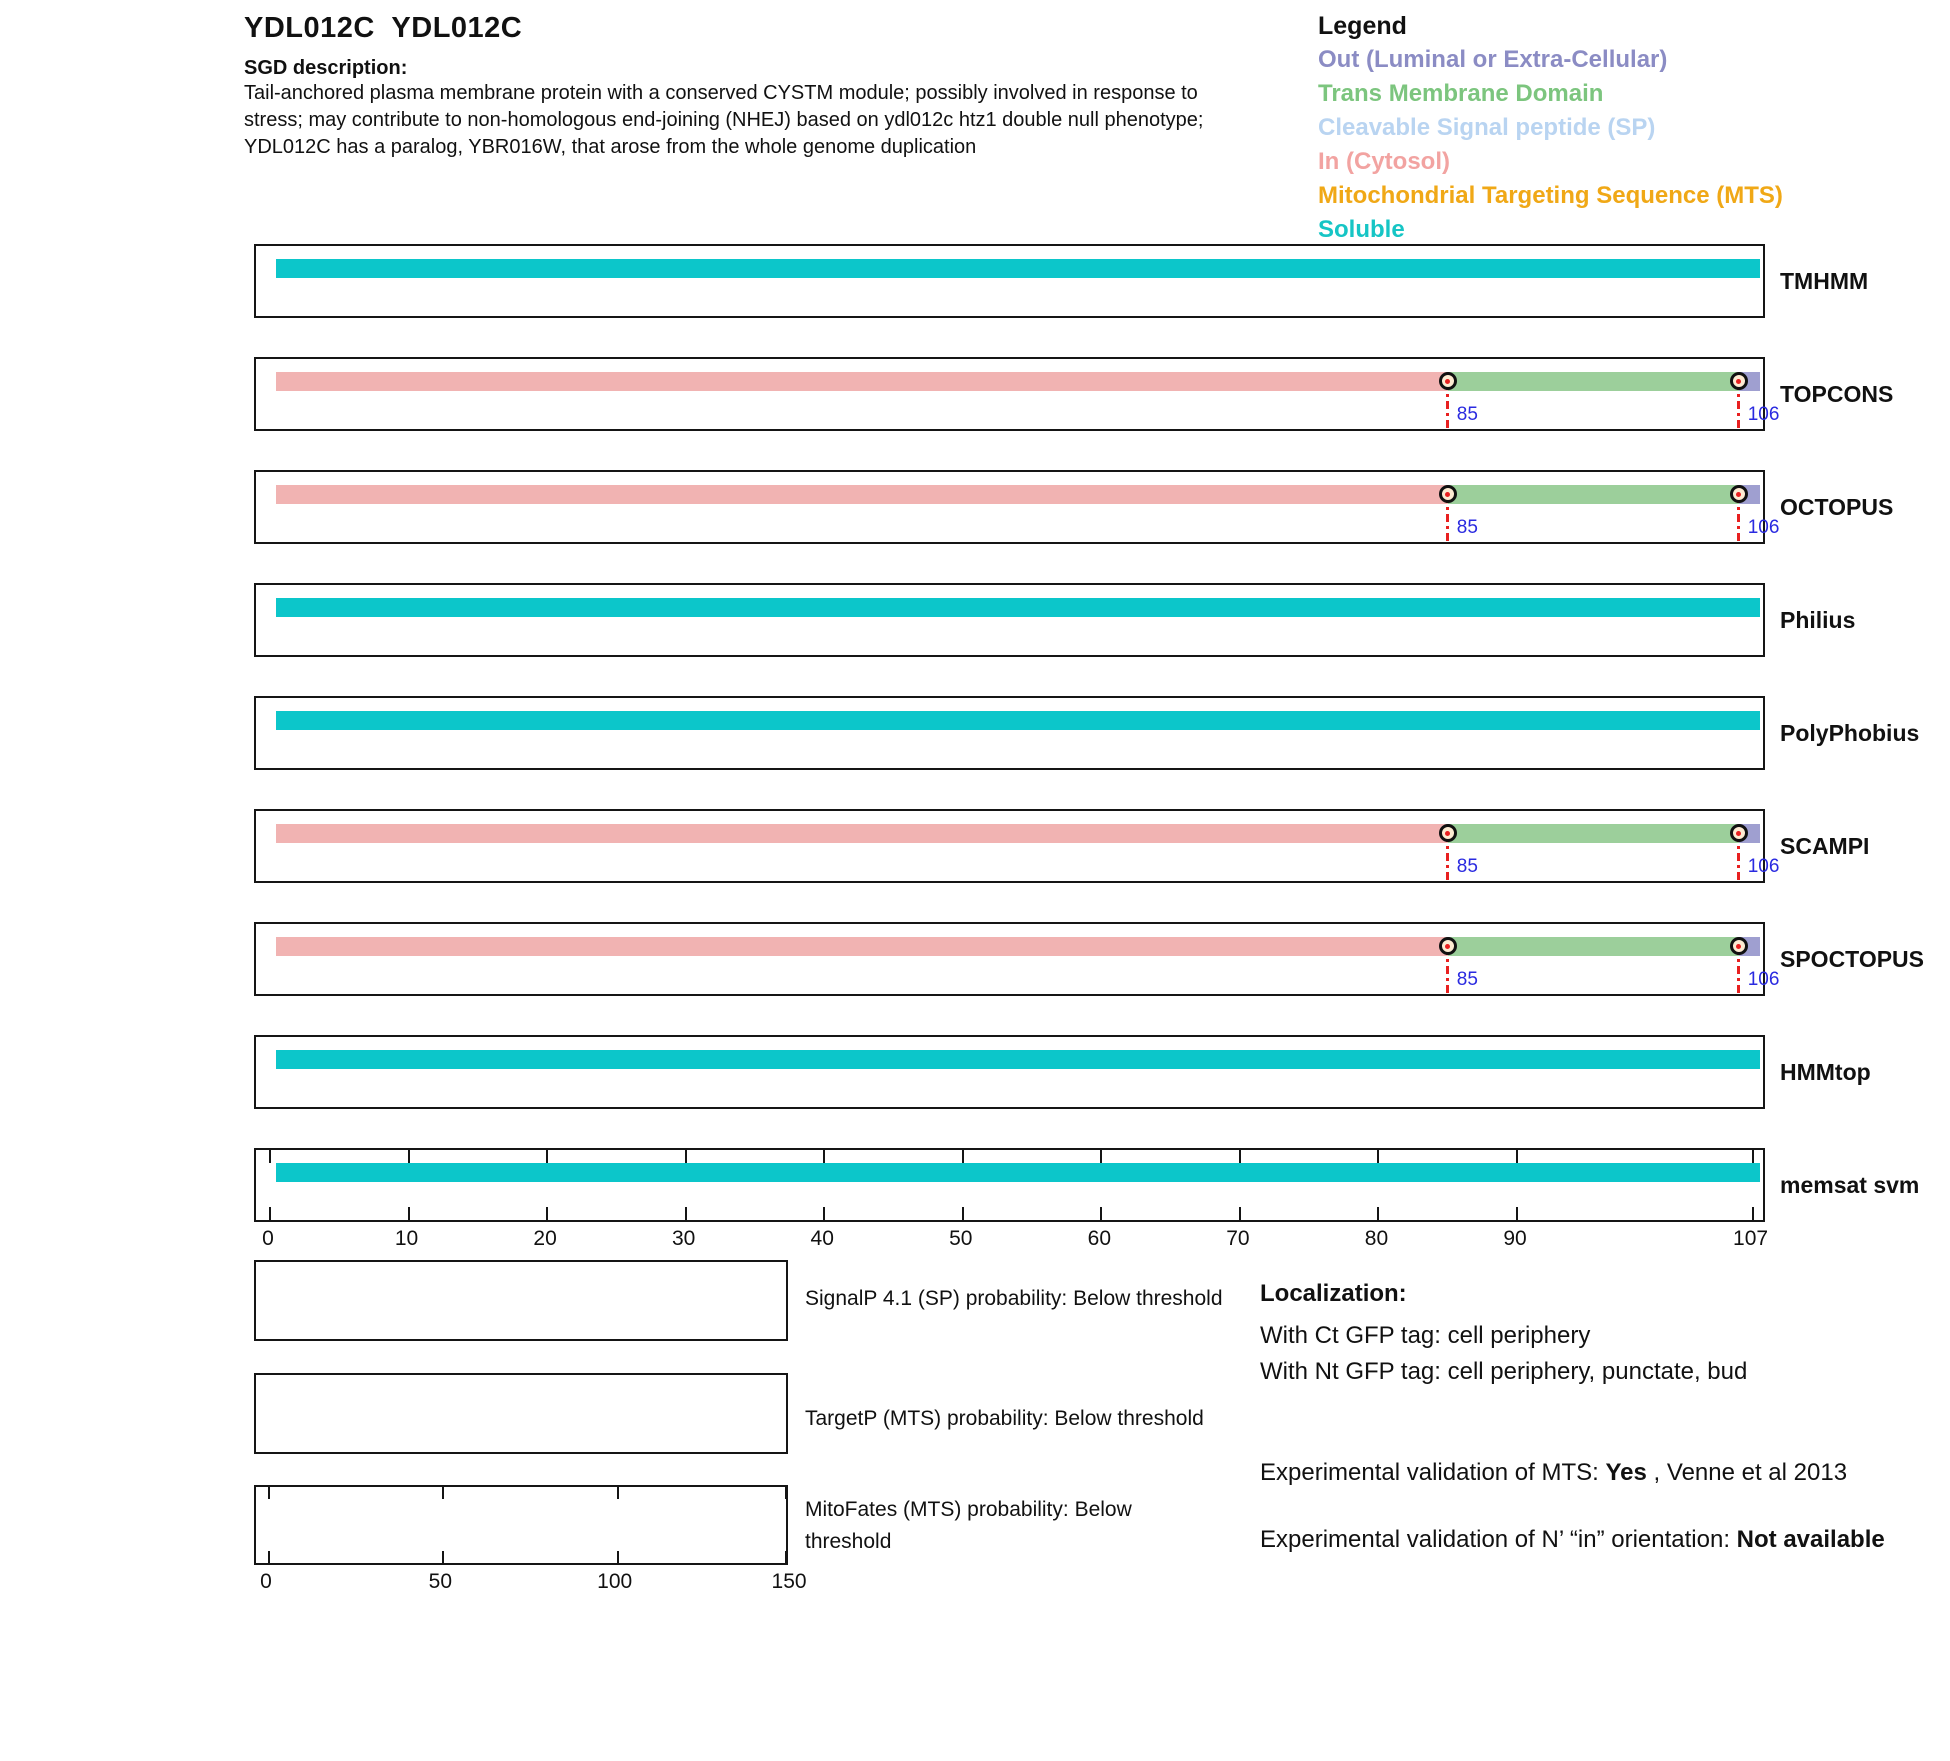 This screenshot has height=1761, width=1950. I want to click on x-axis-tick-label: 30, so click(683, 1238).